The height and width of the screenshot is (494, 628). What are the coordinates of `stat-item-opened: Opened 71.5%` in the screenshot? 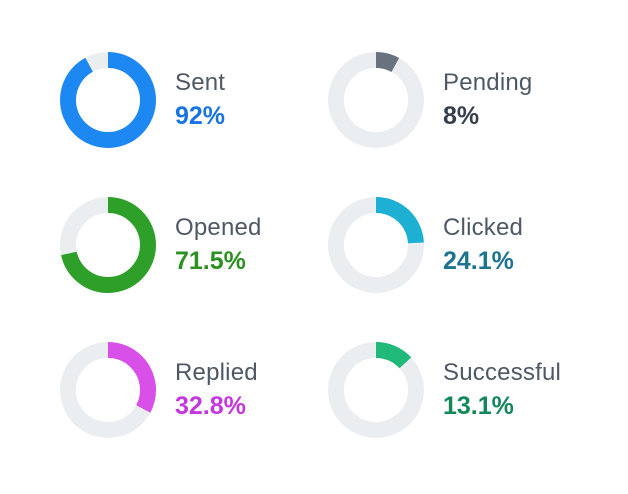 It's located at (194, 245).